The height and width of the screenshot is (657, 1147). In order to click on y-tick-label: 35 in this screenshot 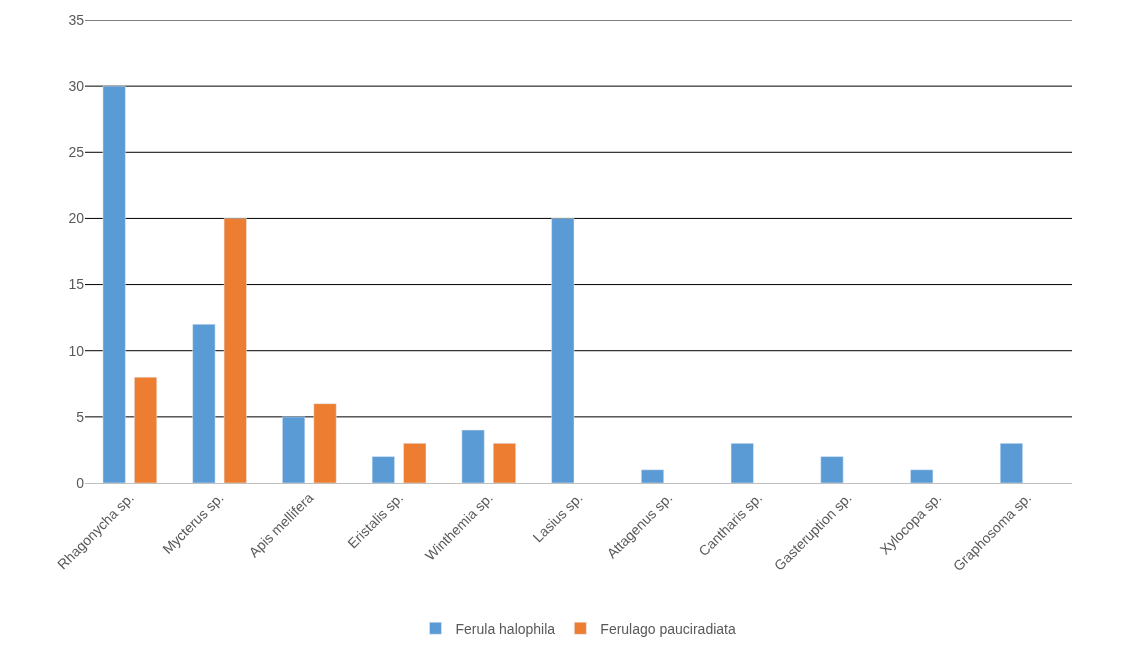, I will do `click(76, 19)`.